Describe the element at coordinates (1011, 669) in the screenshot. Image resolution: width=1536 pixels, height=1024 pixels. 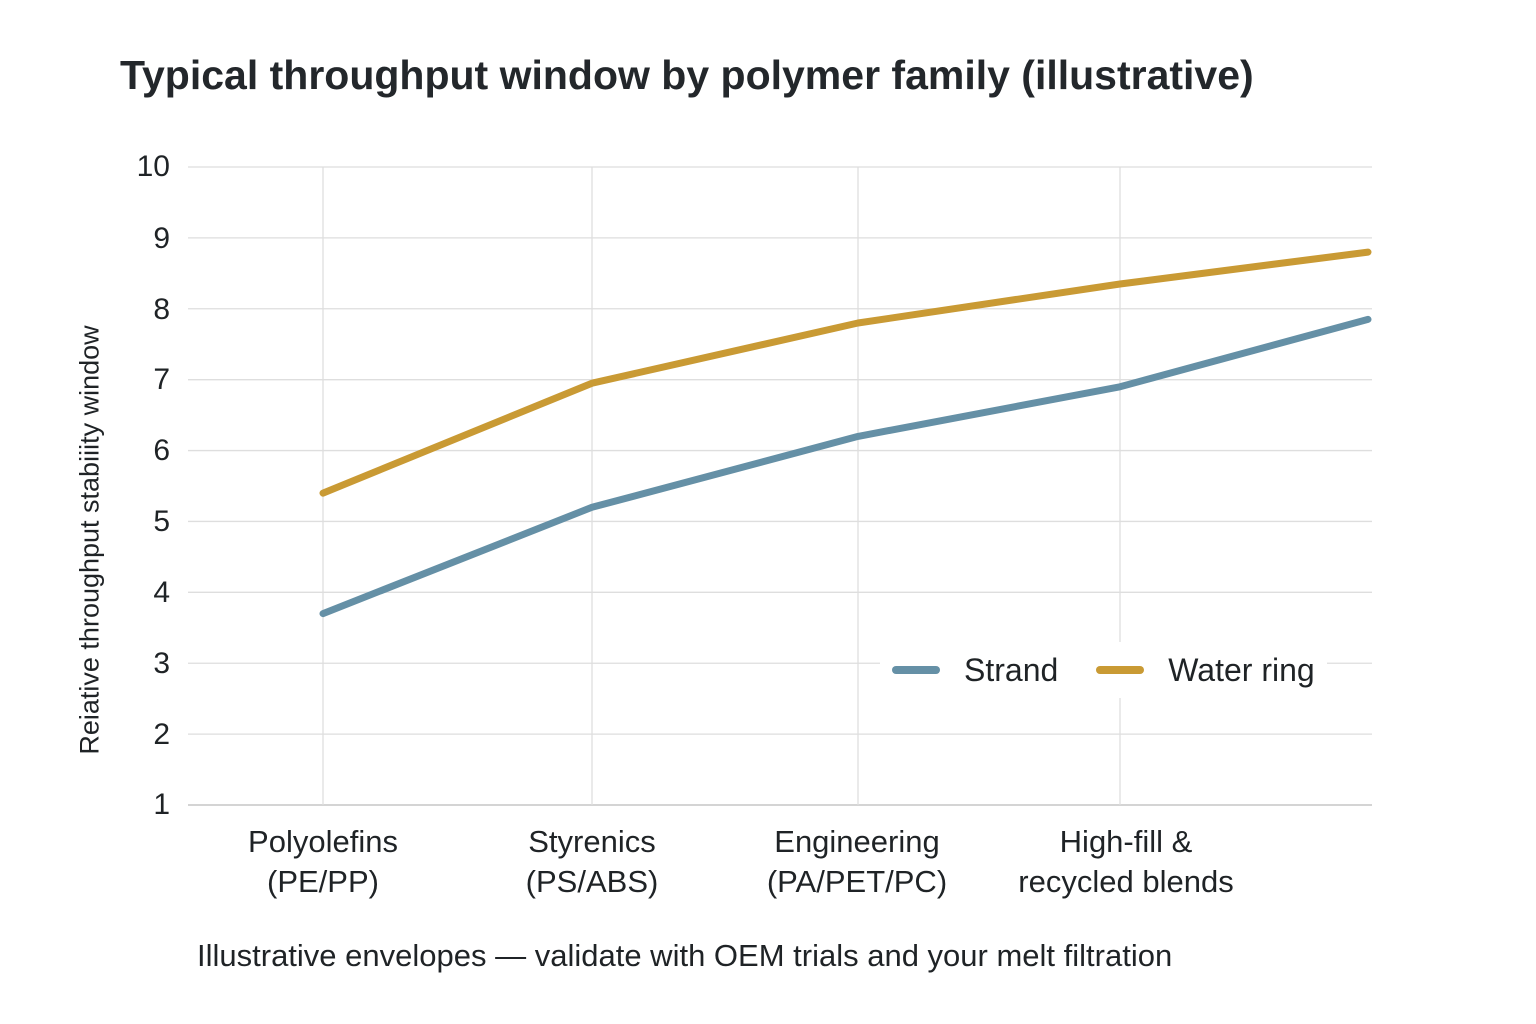
I see `legend-label: Strand` at that location.